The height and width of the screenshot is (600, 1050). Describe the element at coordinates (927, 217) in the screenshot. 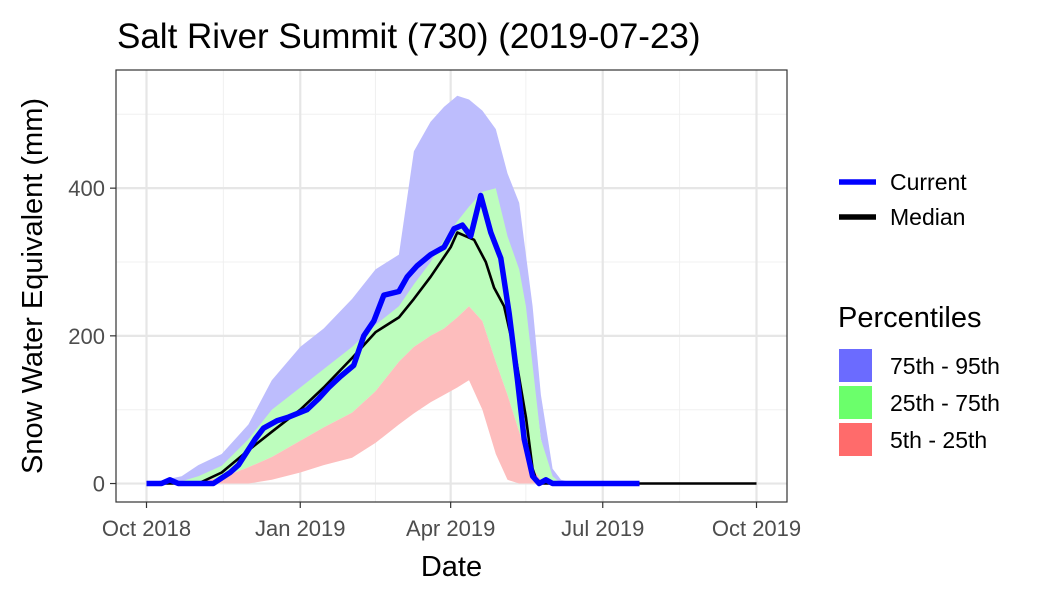

I see `legend-line-label: Median` at that location.